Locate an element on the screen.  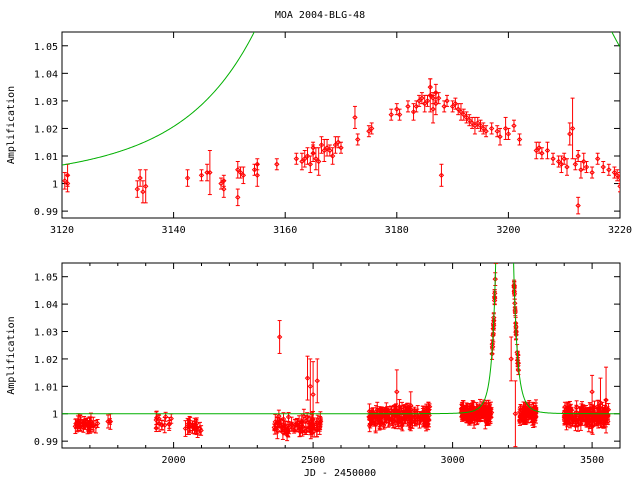
y-tick-label: 1.01 is located at coordinates (46, 157).